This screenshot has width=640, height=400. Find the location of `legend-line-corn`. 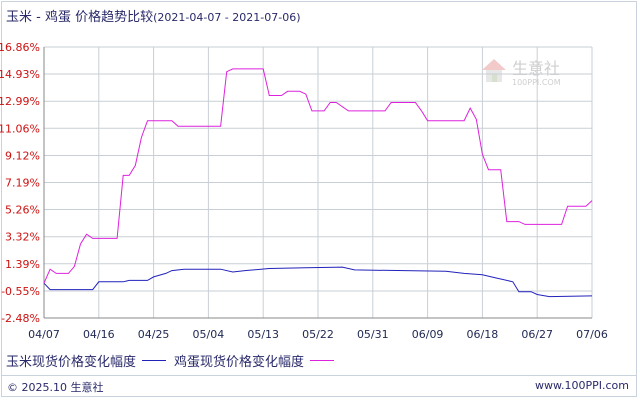

legend-line-corn is located at coordinates (154, 360).